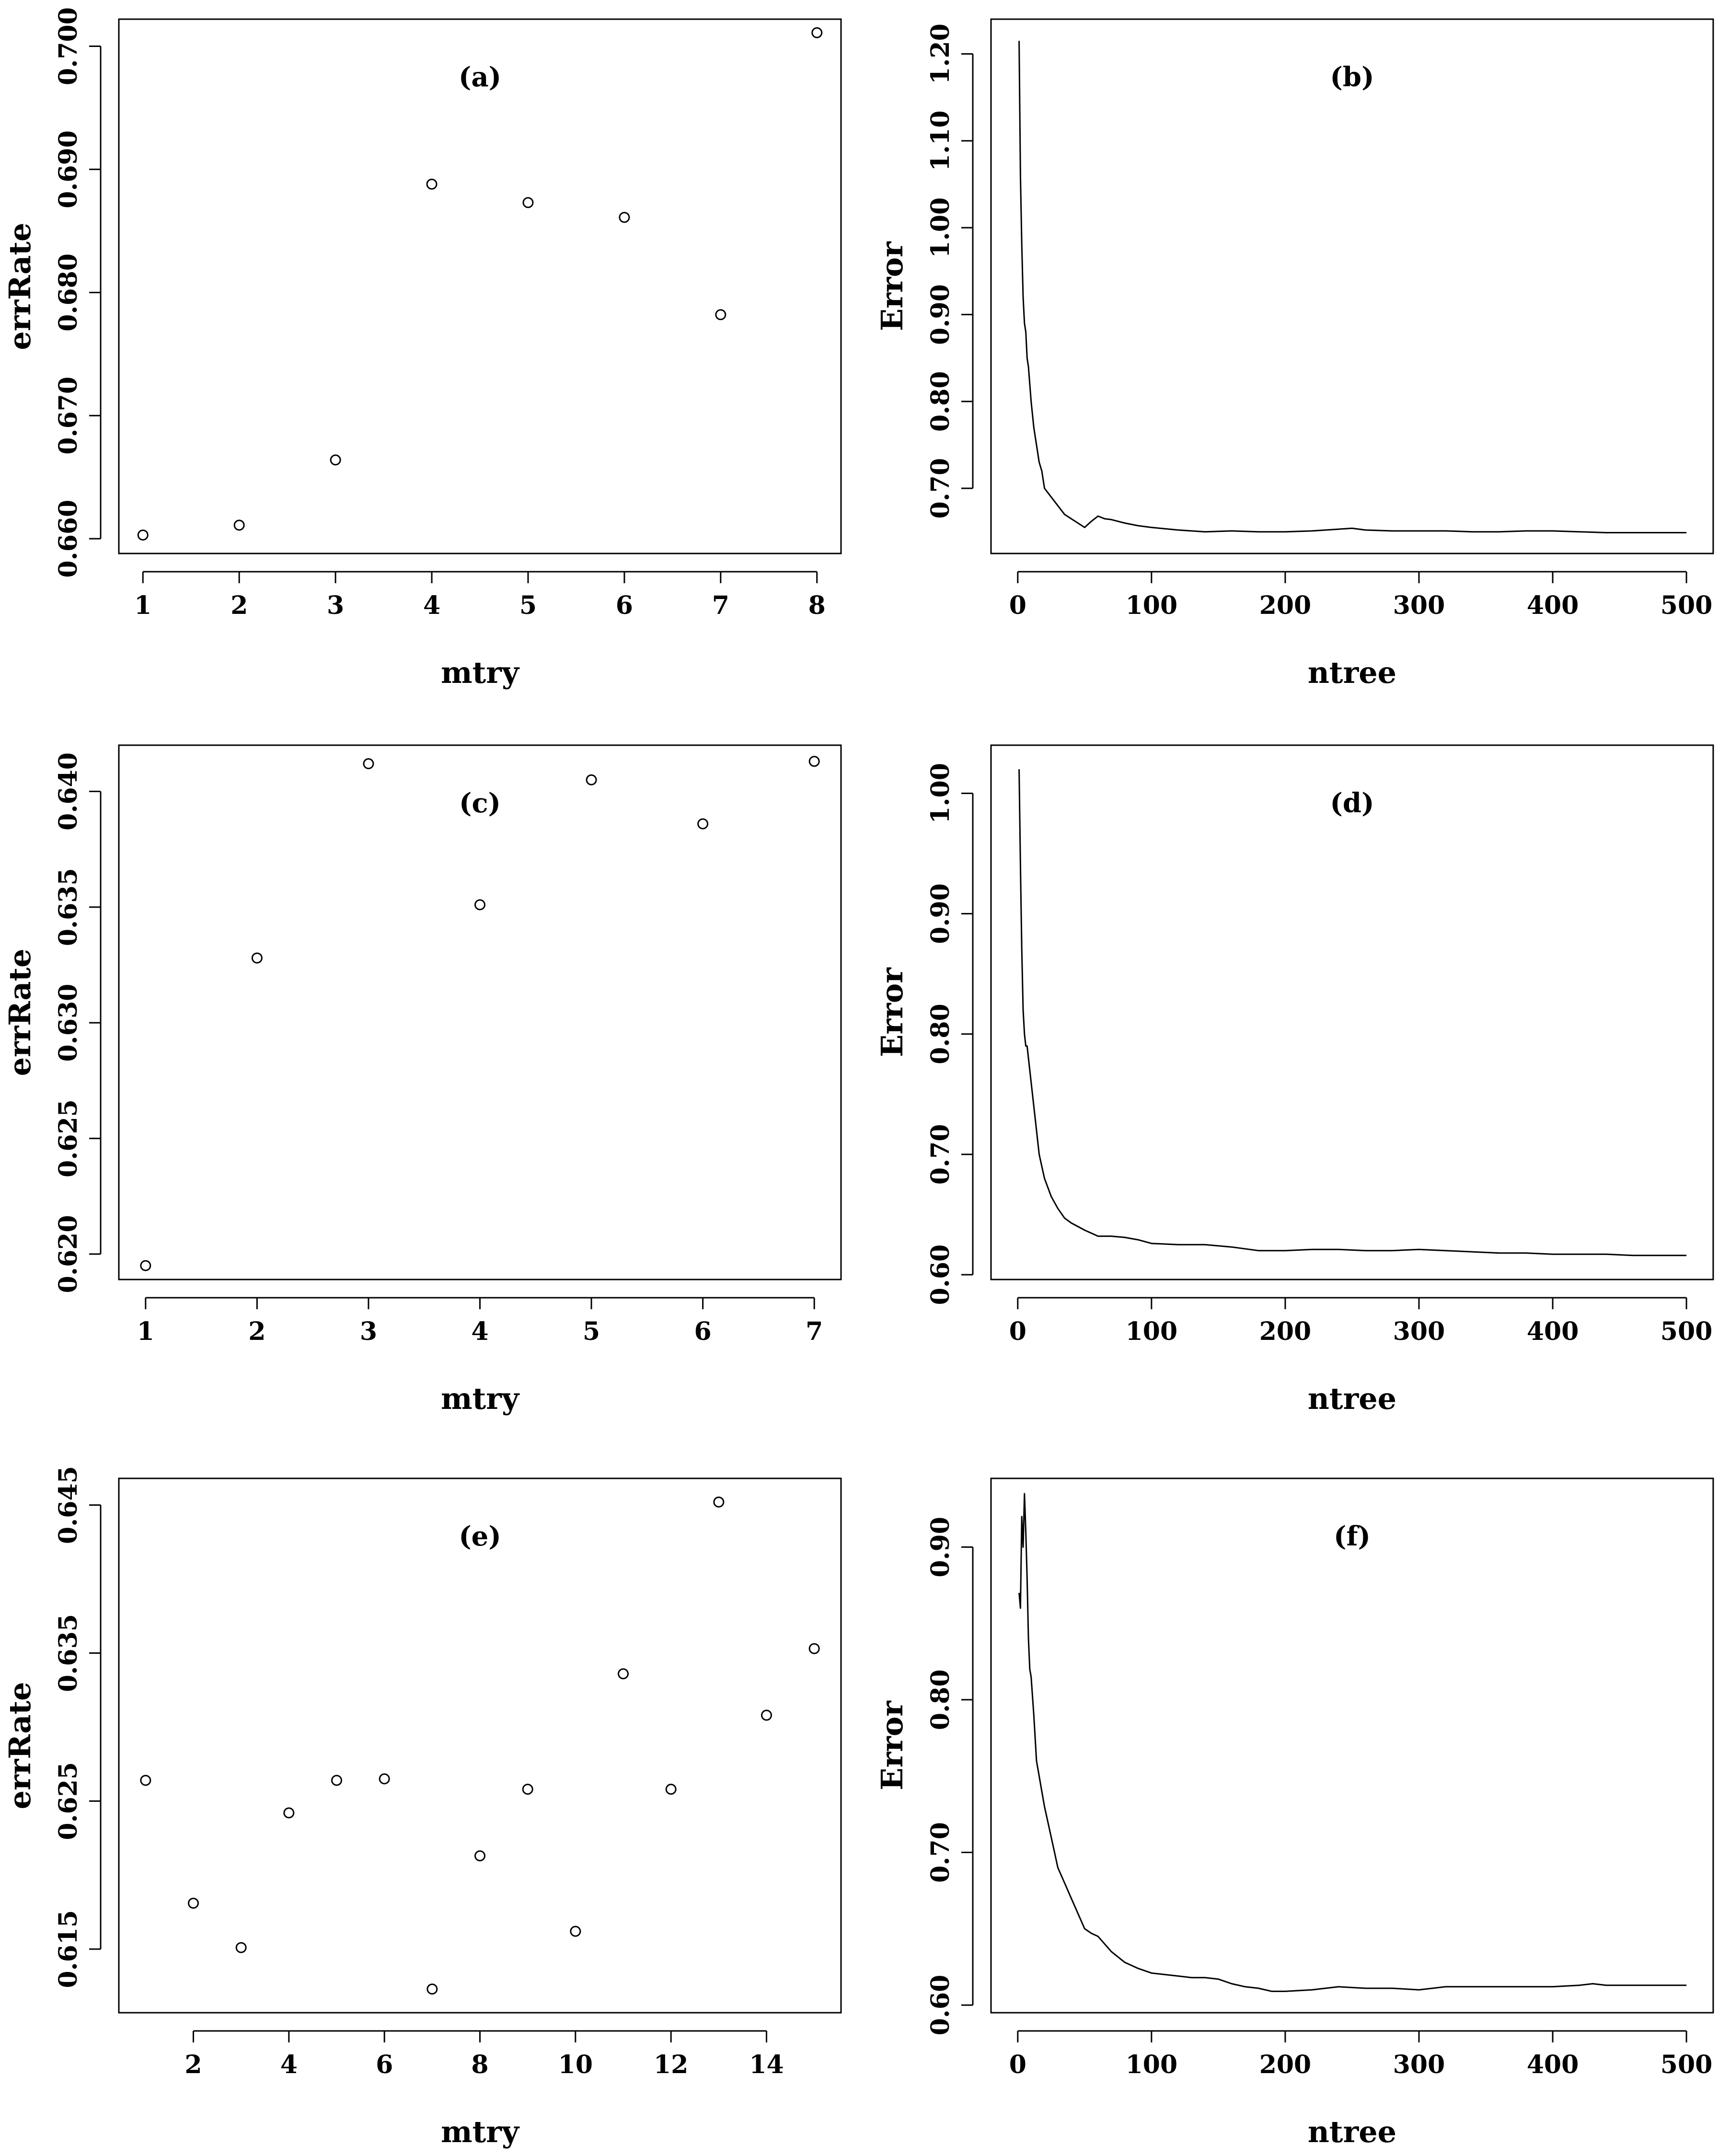 This screenshot has width=1729, height=2156. What do you see at coordinates (68, 1254) in the screenshot?
I see `chart-c-y-tick-label: 0.620` at bounding box center [68, 1254].